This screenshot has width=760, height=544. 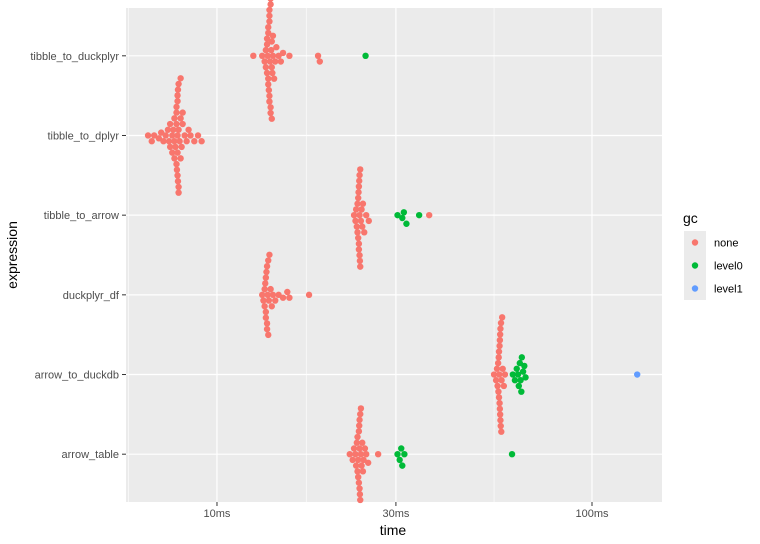 What do you see at coordinates (90, 455) in the screenshot?
I see `y-tick-label: arrow_table` at bounding box center [90, 455].